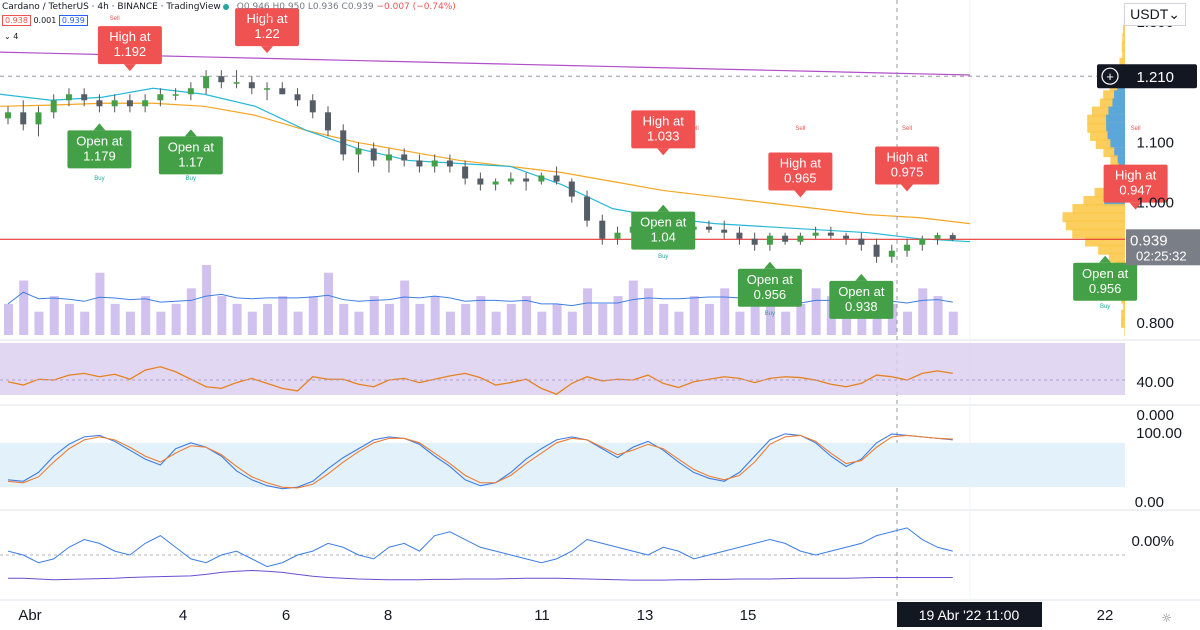 The width and height of the screenshot is (1200, 630). Describe the element at coordinates (770, 294) in the screenshot. I see `signal-label-text: 0.956` at that location.